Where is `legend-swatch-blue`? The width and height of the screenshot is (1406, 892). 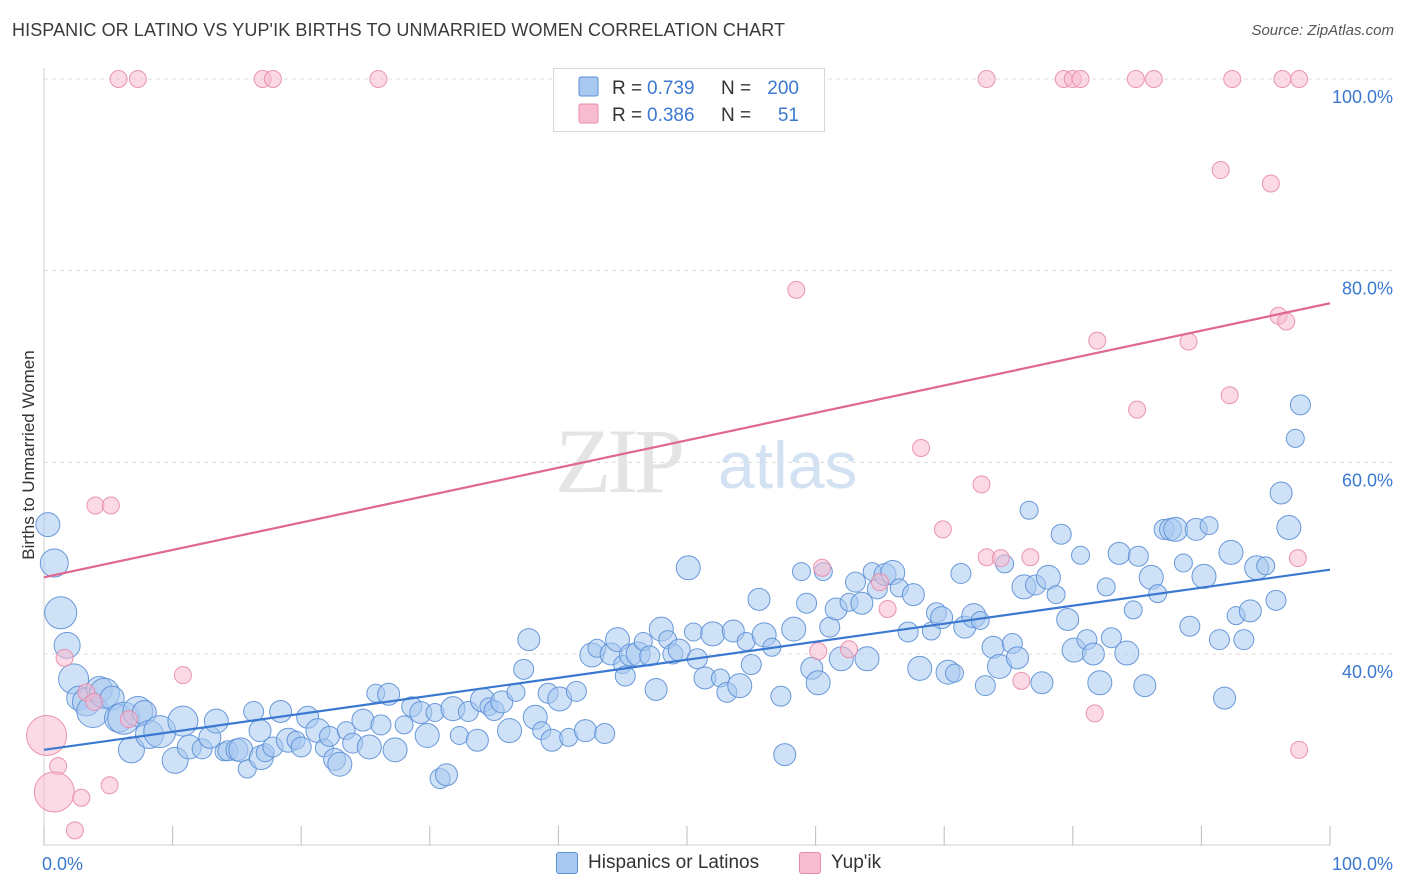 legend-swatch-blue is located at coordinates (588, 86).